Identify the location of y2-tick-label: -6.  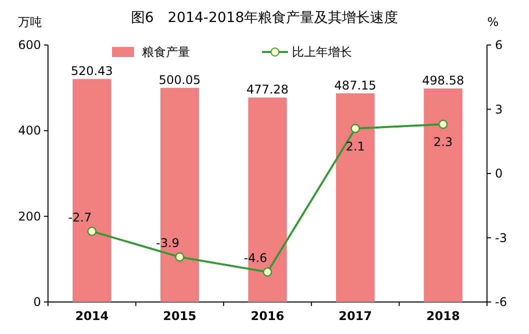
(501, 302).